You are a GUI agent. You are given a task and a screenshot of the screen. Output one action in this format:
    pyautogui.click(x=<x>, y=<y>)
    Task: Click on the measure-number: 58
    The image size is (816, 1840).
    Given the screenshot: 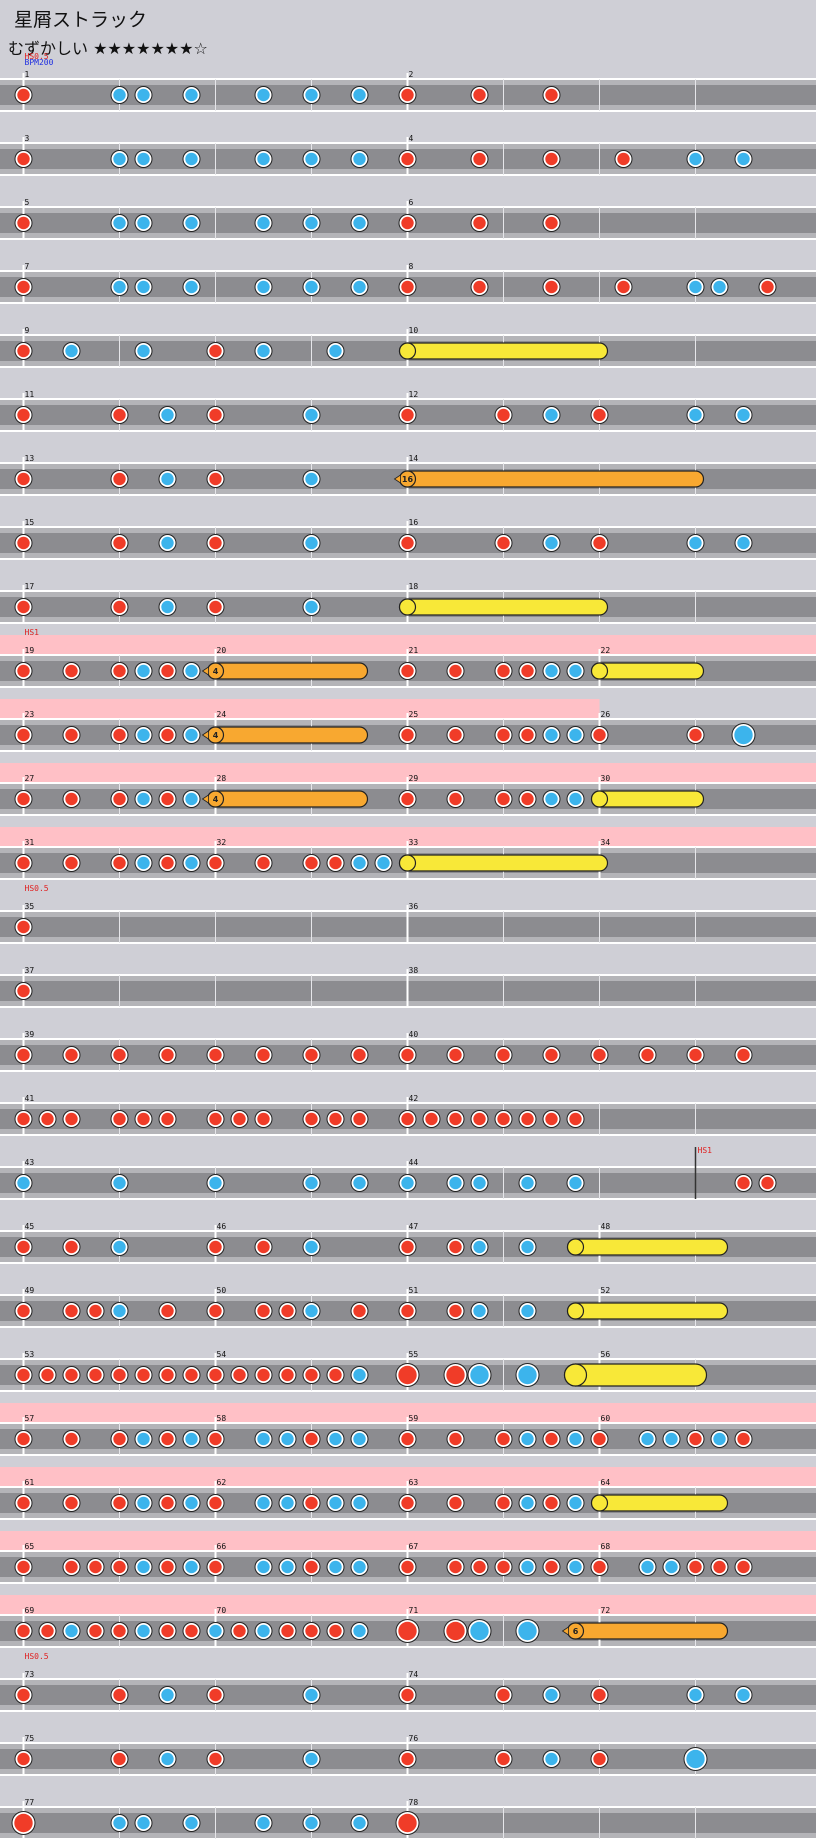 What is the action you would take?
    pyautogui.click(x=222, y=1418)
    